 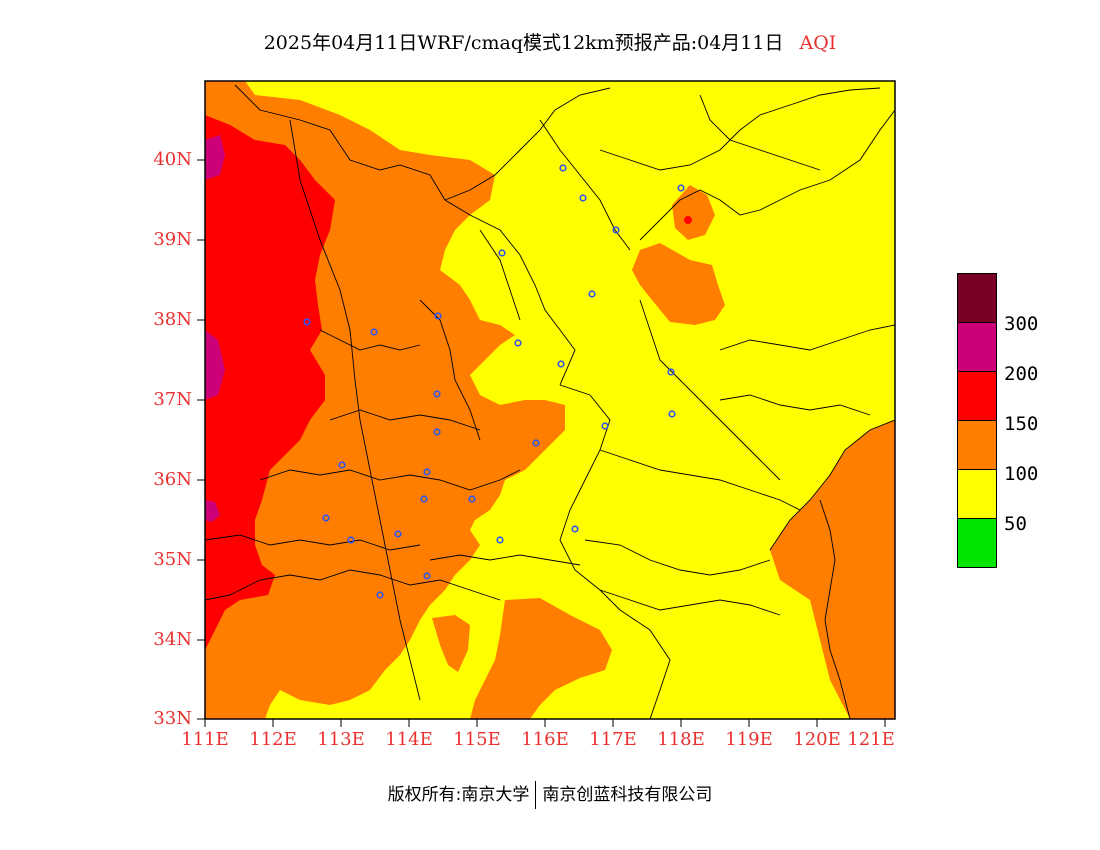 I want to click on y-tick-label: 34N, so click(x=172, y=639).